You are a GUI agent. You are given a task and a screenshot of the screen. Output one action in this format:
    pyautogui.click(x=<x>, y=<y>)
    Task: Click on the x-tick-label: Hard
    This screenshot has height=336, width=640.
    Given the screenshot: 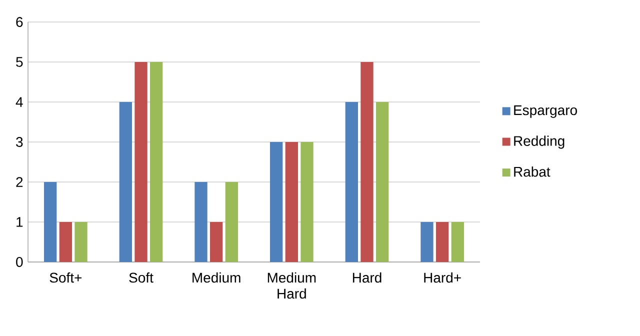 What is the action you would take?
    pyautogui.click(x=367, y=277)
    